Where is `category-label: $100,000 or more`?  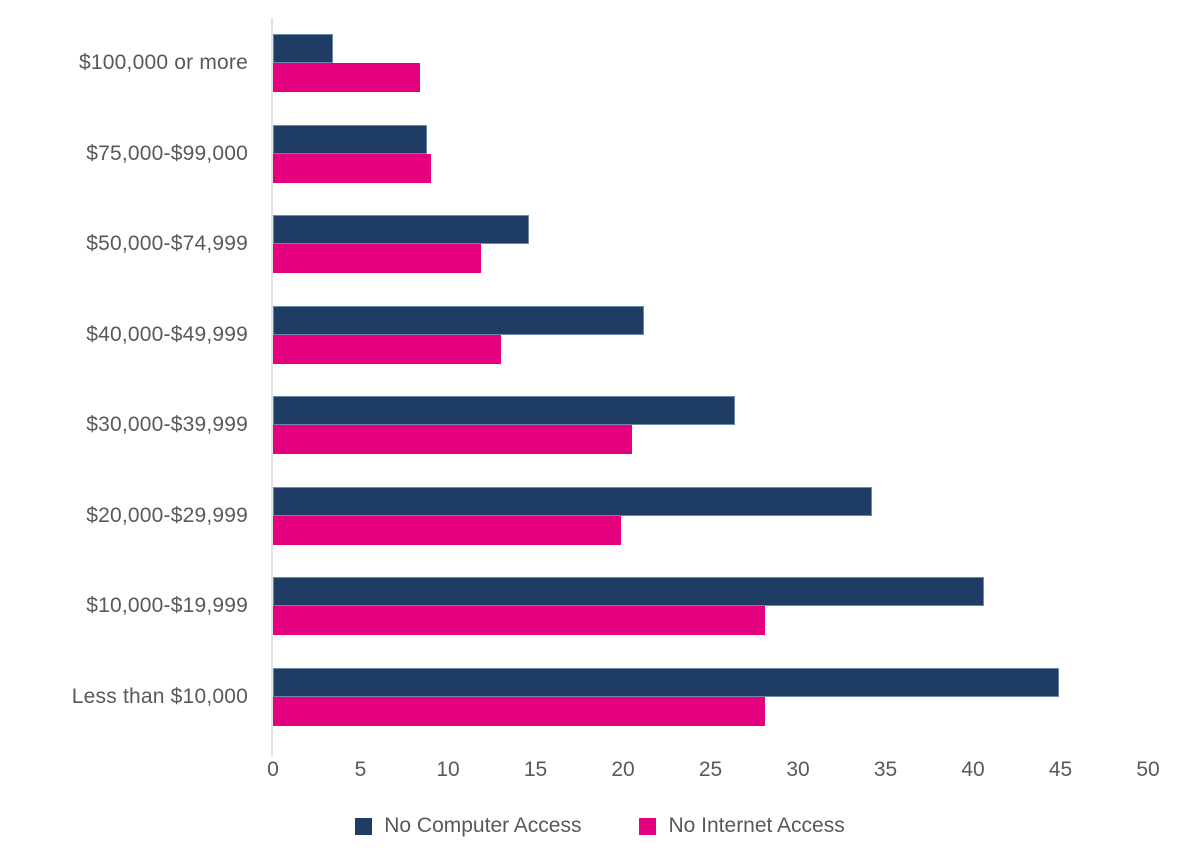
category-label: $100,000 or more is located at coordinates (163, 63).